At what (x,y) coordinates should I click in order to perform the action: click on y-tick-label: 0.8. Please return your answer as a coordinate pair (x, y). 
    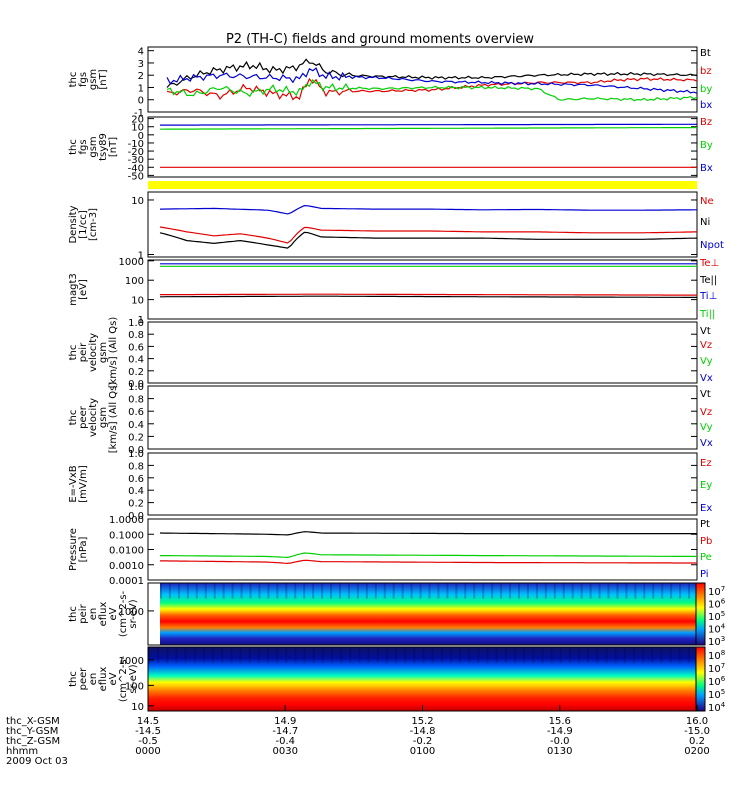
    Looking at the image, I should click on (136, 466).